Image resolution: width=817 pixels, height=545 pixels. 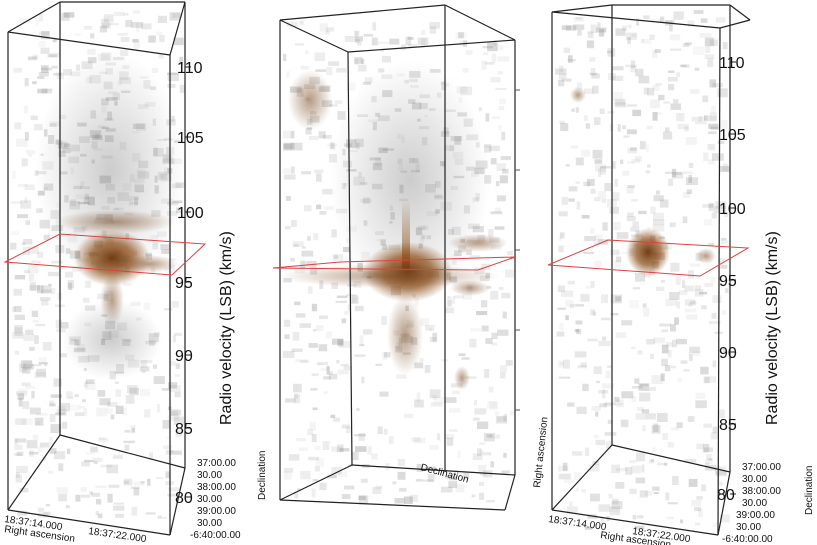 I want to click on velocity-tick-marks, so click(x=733, y=278).